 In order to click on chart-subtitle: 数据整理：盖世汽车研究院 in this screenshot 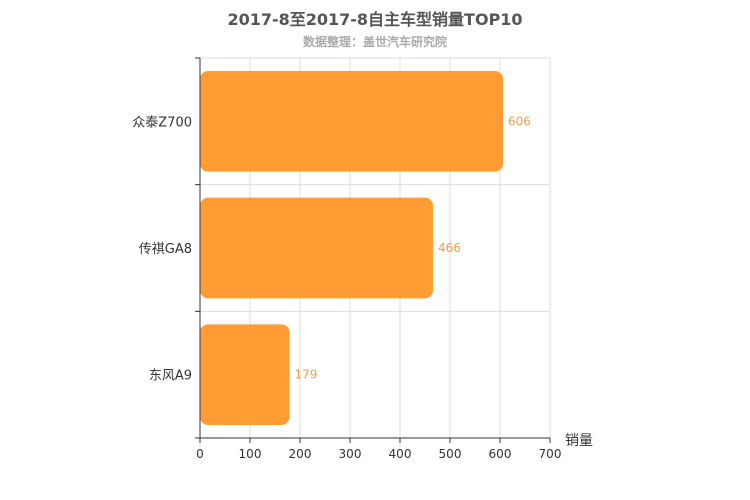, I will do `click(374, 42)`.